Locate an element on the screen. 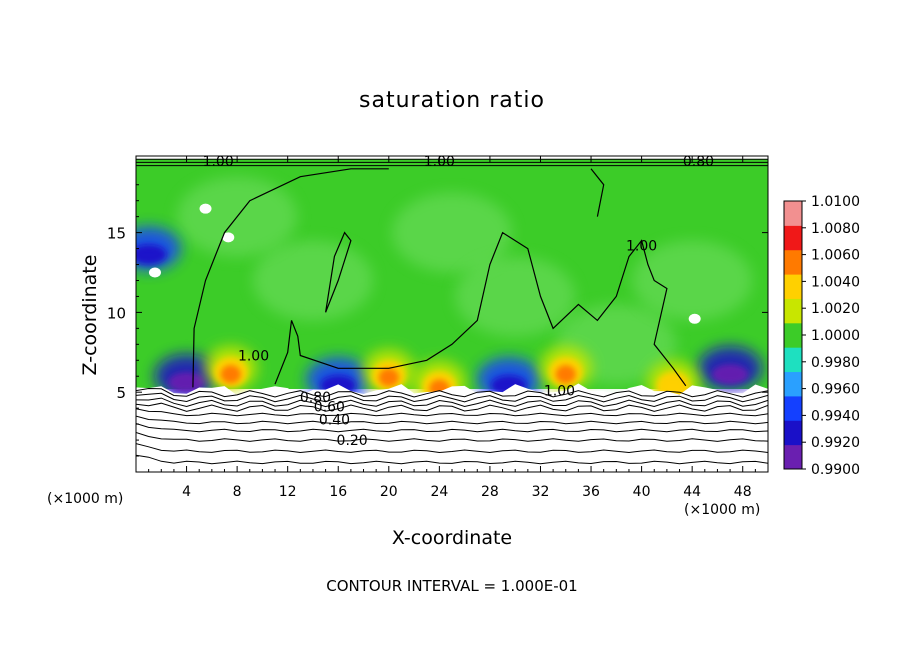 The height and width of the screenshot is (654, 904). x-unit-label-right: (×1000 m) is located at coordinates (722, 510).